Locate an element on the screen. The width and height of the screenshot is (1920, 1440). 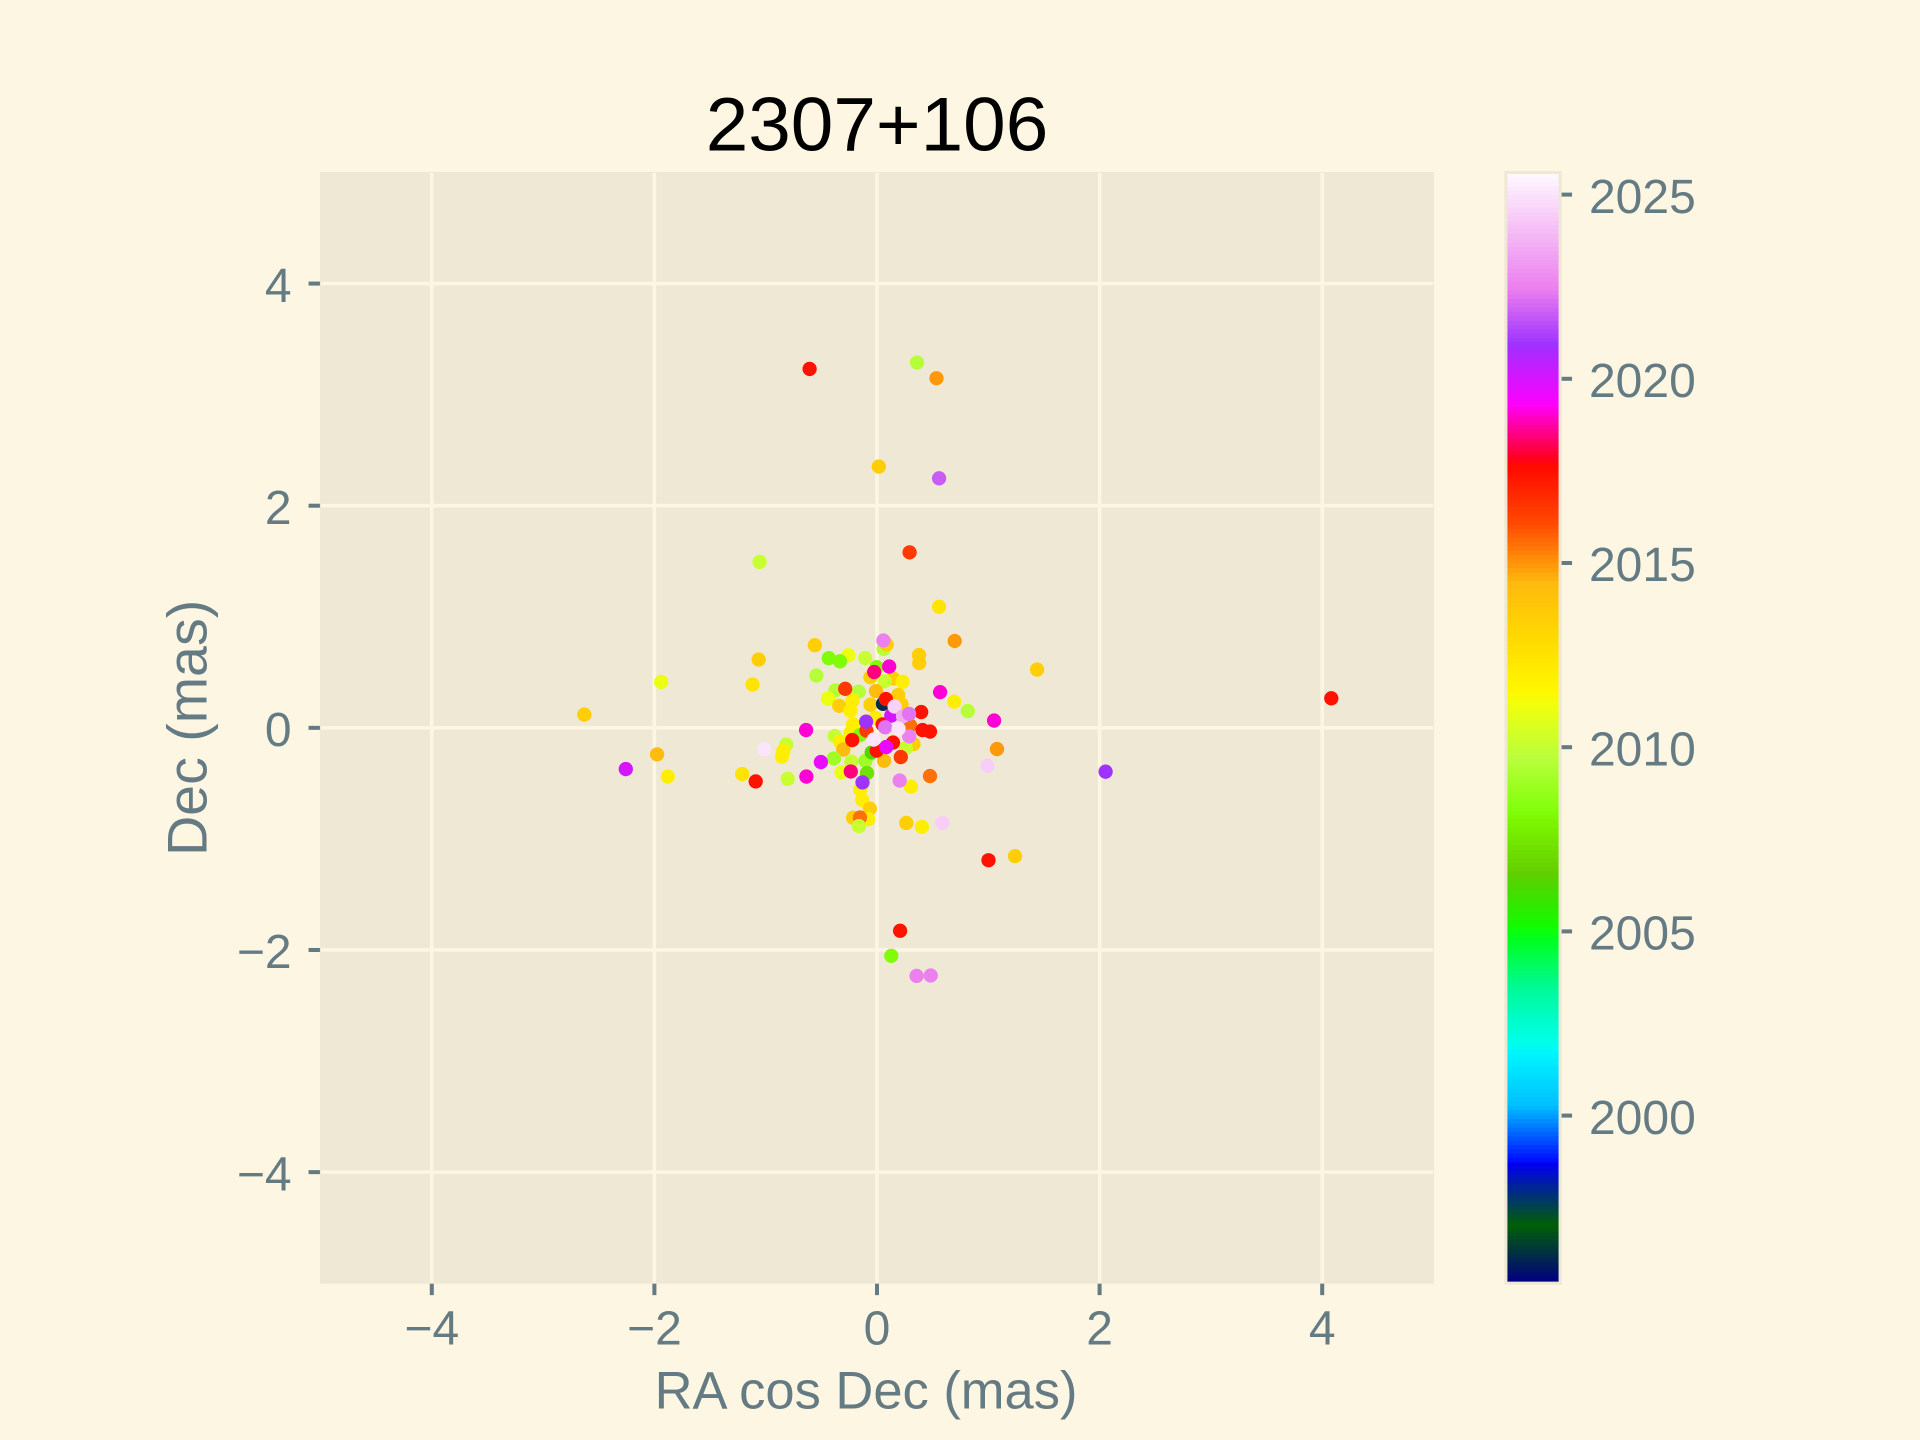
svg-text: 2307+106 is located at coordinates (877, 124).